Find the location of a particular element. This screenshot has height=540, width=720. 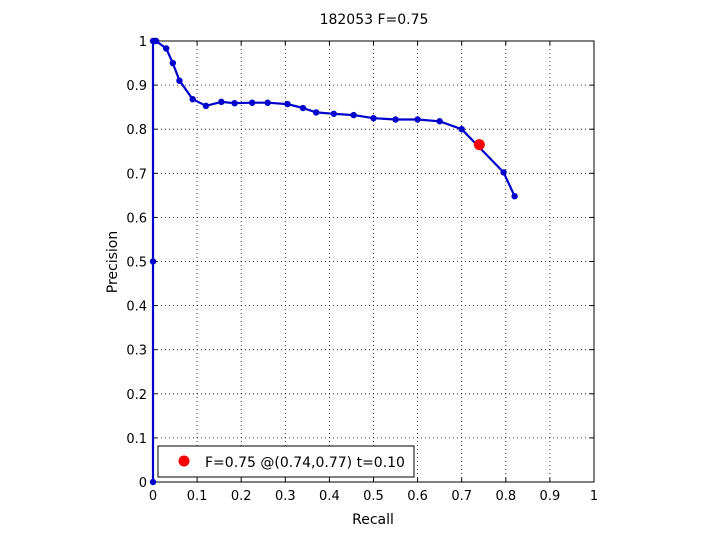

x-tick-label: 0.2 is located at coordinates (241, 496).